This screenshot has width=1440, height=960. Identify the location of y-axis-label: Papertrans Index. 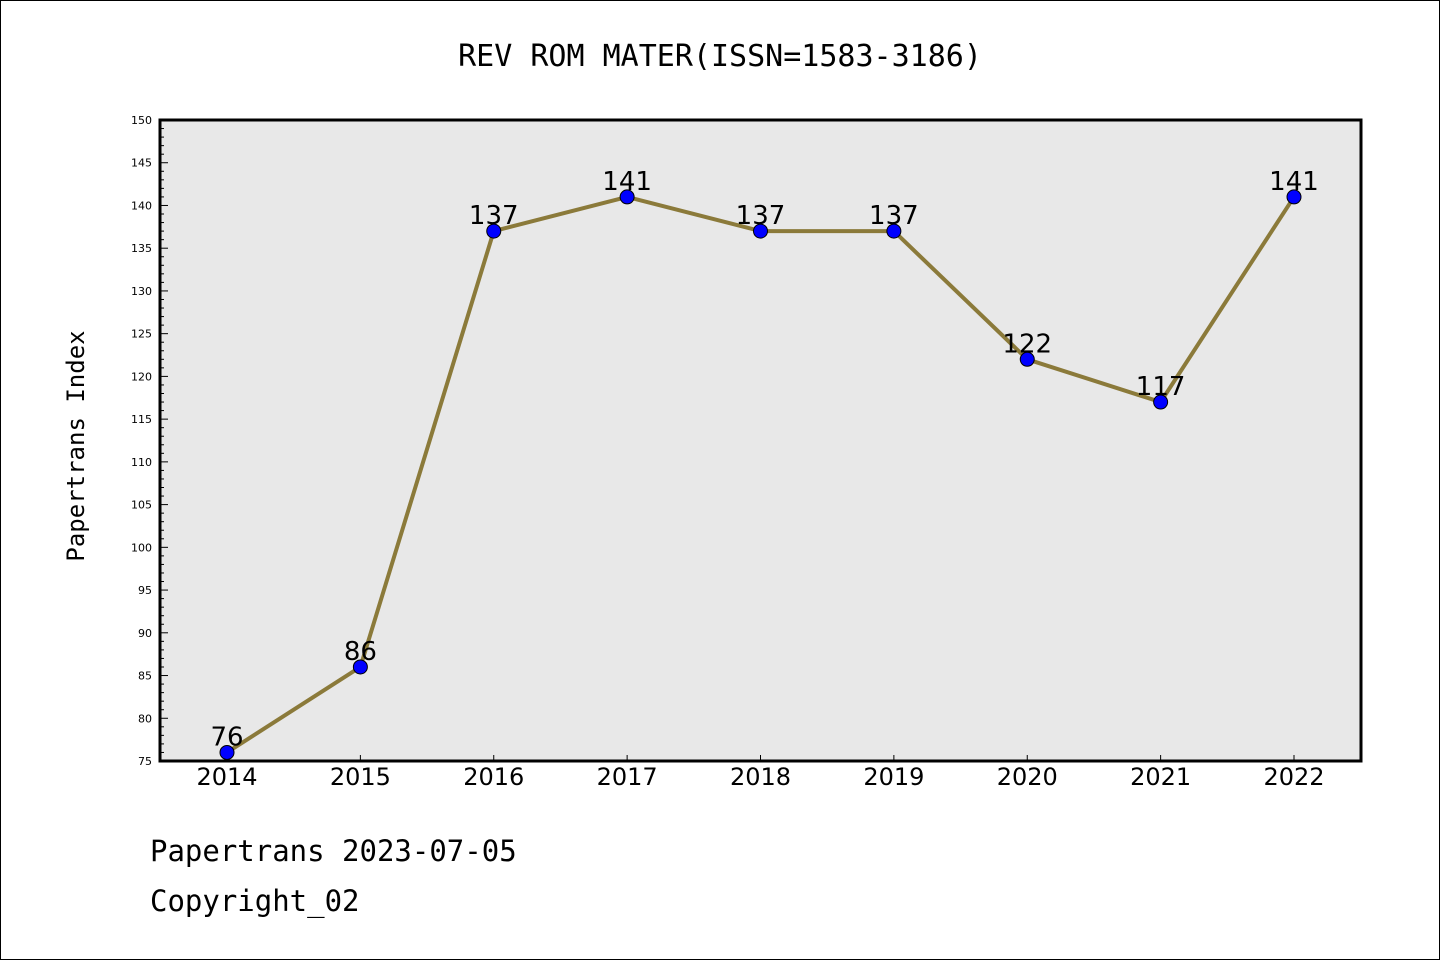
(76, 445).